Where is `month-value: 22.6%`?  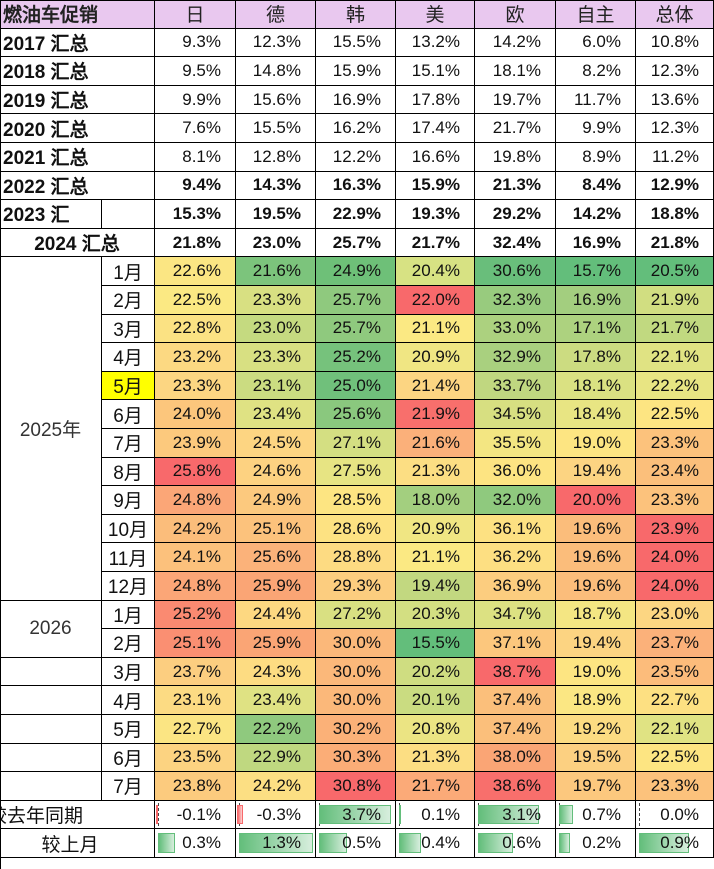 month-value: 22.6% is located at coordinates (195, 271).